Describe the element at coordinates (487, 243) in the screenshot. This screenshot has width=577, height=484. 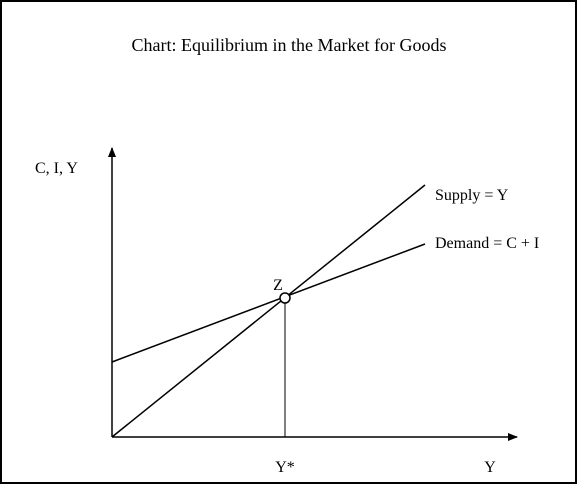
I see `demand-label: Demand = C + I` at that location.